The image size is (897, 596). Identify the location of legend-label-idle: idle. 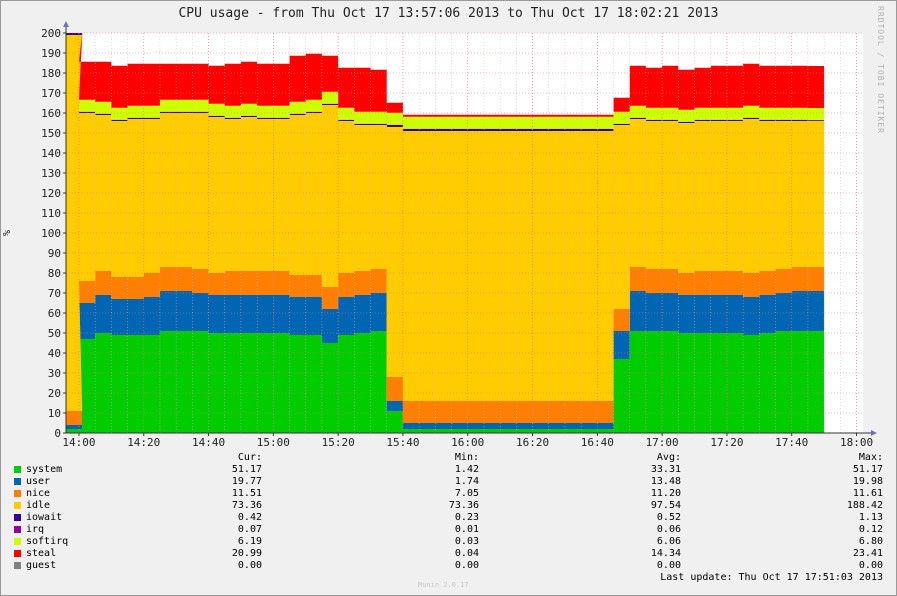
(38, 505).